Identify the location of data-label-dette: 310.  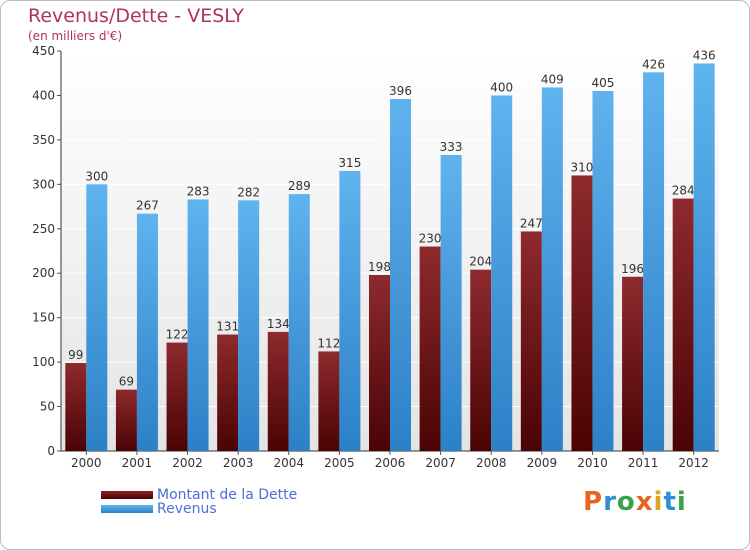
(582, 167).